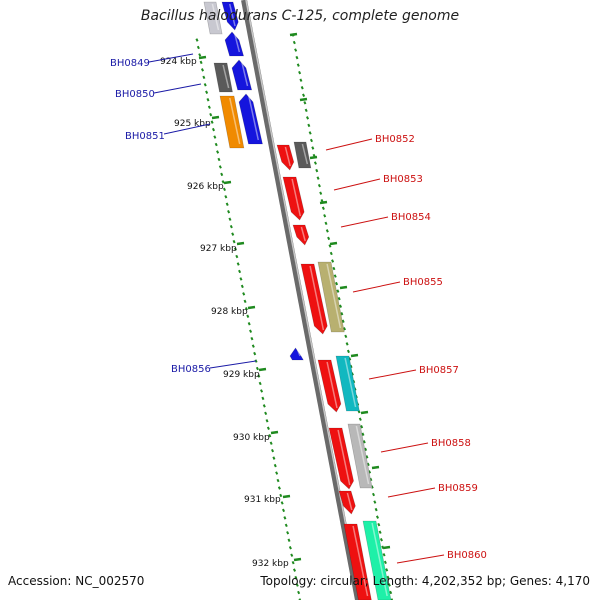 The image size is (600, 604). What do you see at coordinates (192, 124) in the screenshot?
I see `ruler-label: 925 kbp` at bounding box center [192, 124].